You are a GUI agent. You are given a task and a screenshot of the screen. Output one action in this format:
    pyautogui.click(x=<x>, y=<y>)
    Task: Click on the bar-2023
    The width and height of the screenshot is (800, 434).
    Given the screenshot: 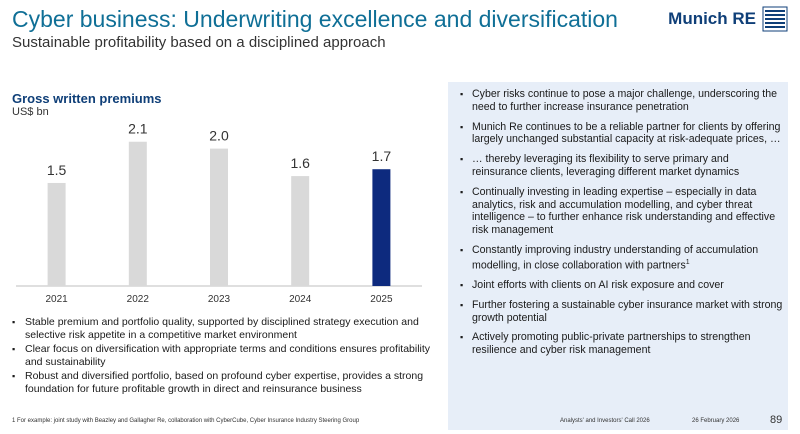 What is the action you would take?
    pyautogui.click(x=219, y=217)
    